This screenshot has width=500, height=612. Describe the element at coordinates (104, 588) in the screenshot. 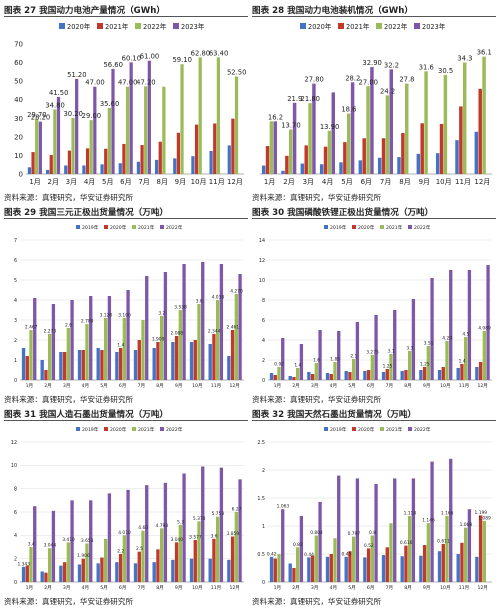

I see `x-tick-label: 5月` at that location.